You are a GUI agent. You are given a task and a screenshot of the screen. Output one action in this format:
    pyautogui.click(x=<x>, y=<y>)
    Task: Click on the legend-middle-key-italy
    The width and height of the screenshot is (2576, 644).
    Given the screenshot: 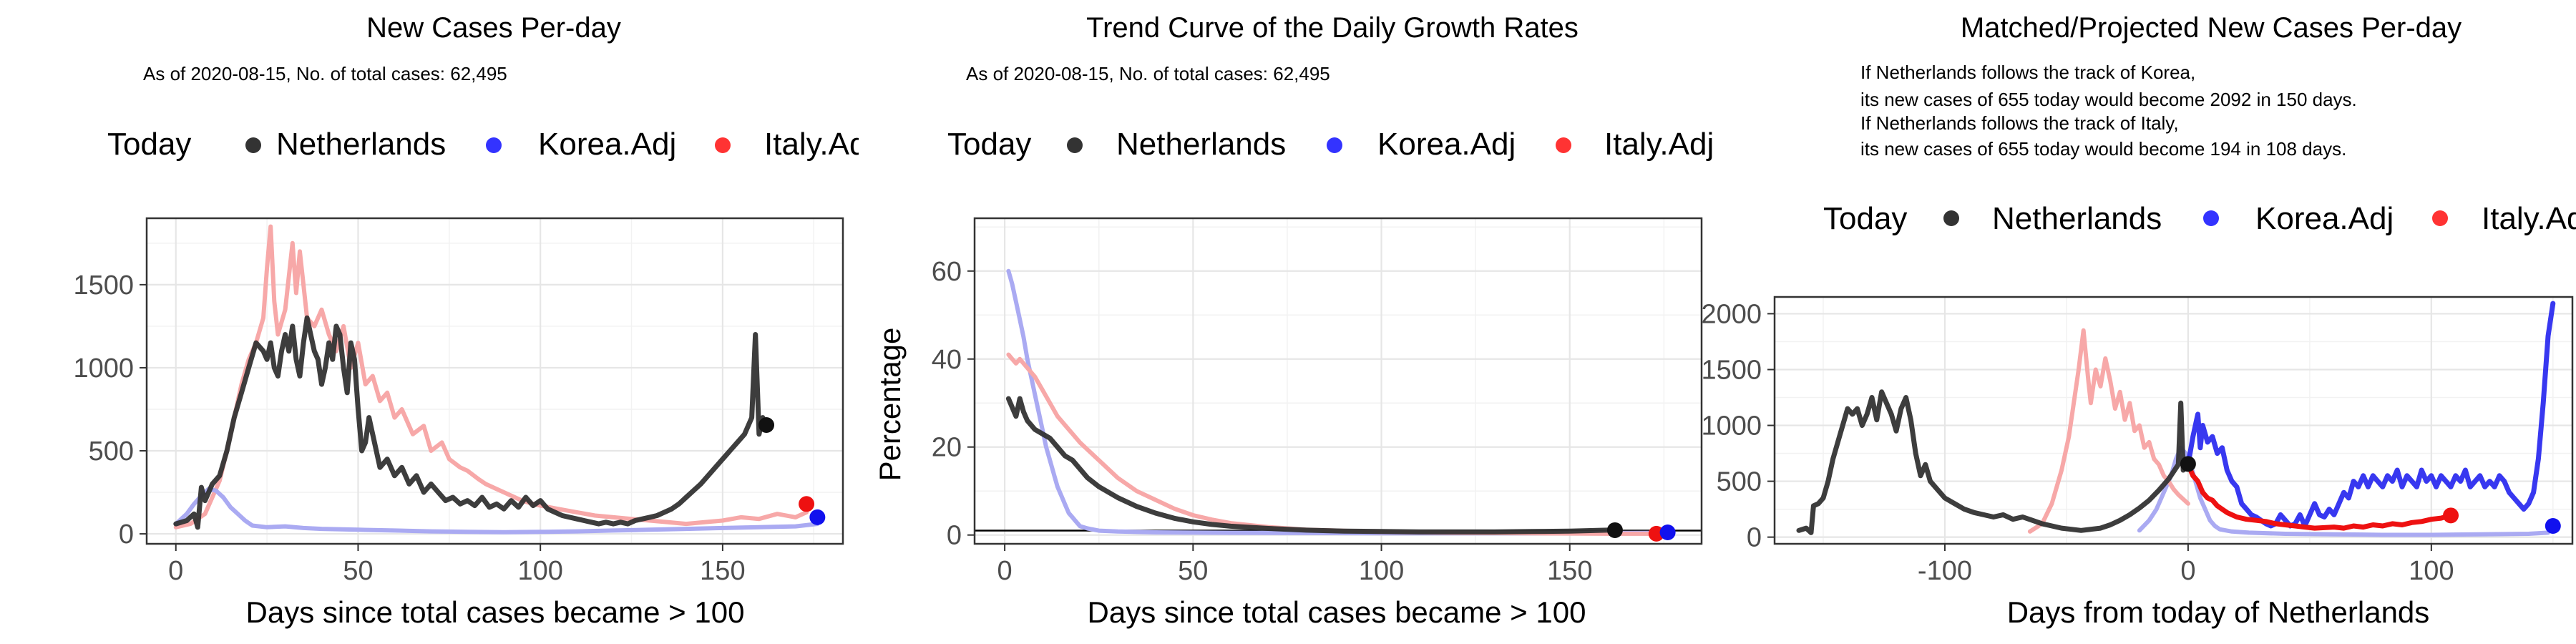 What is the action you would take?
    pyautogui.click(x=1563, y=145)
    